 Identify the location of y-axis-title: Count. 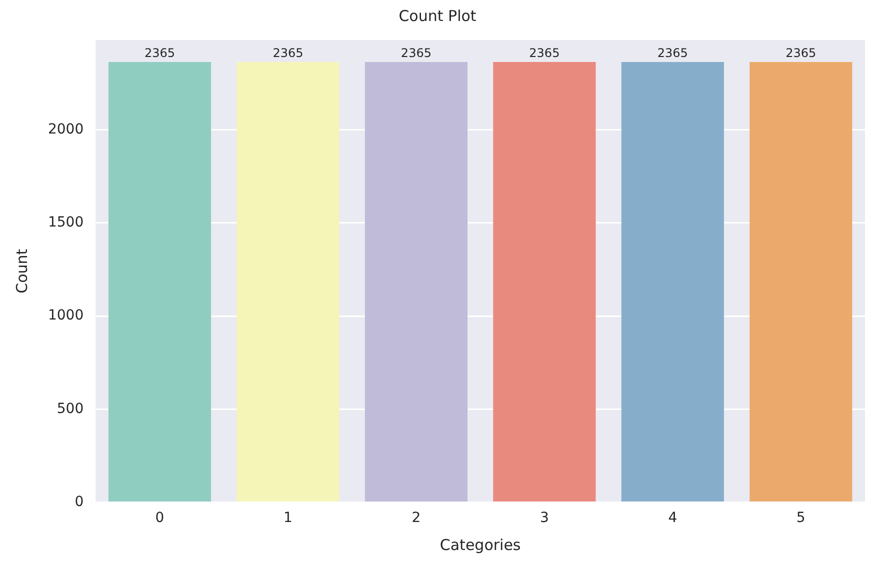
(21, 271).